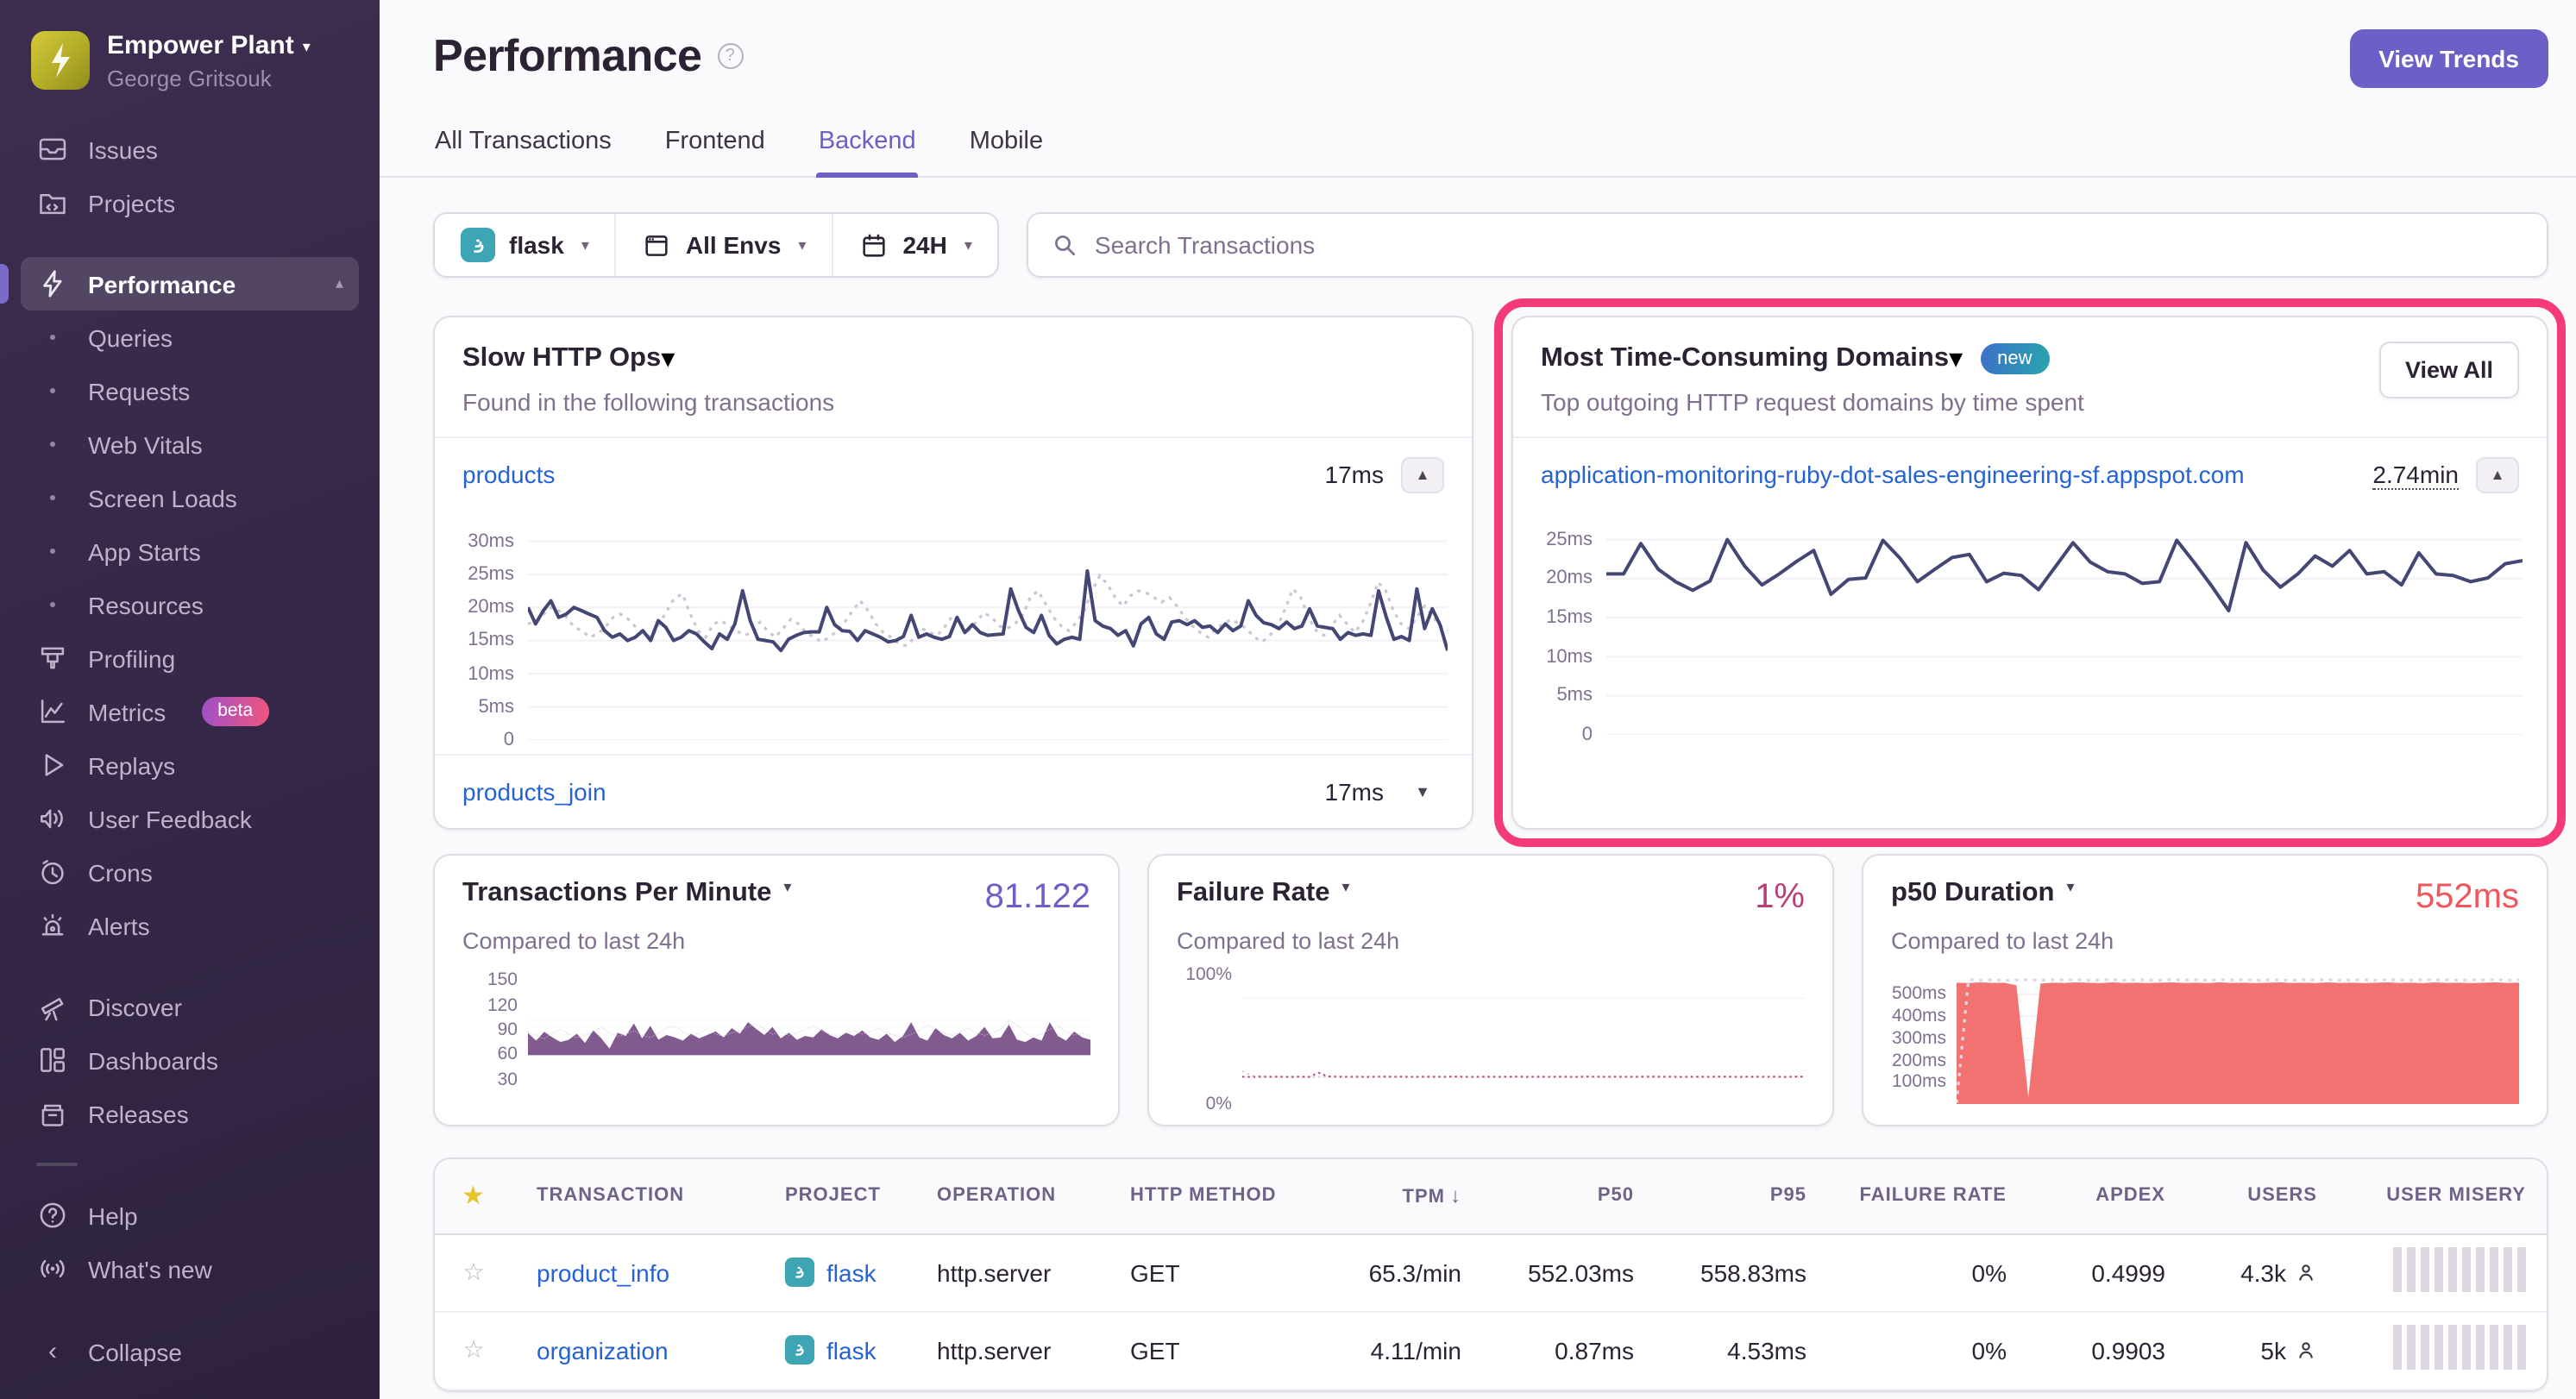 This screenshot has width=2576, height=1399. Describe the element at coordinates (190, 1352) in the screenshot. I see `sidebar-collapse-button: ‹ Collapse` at that location.